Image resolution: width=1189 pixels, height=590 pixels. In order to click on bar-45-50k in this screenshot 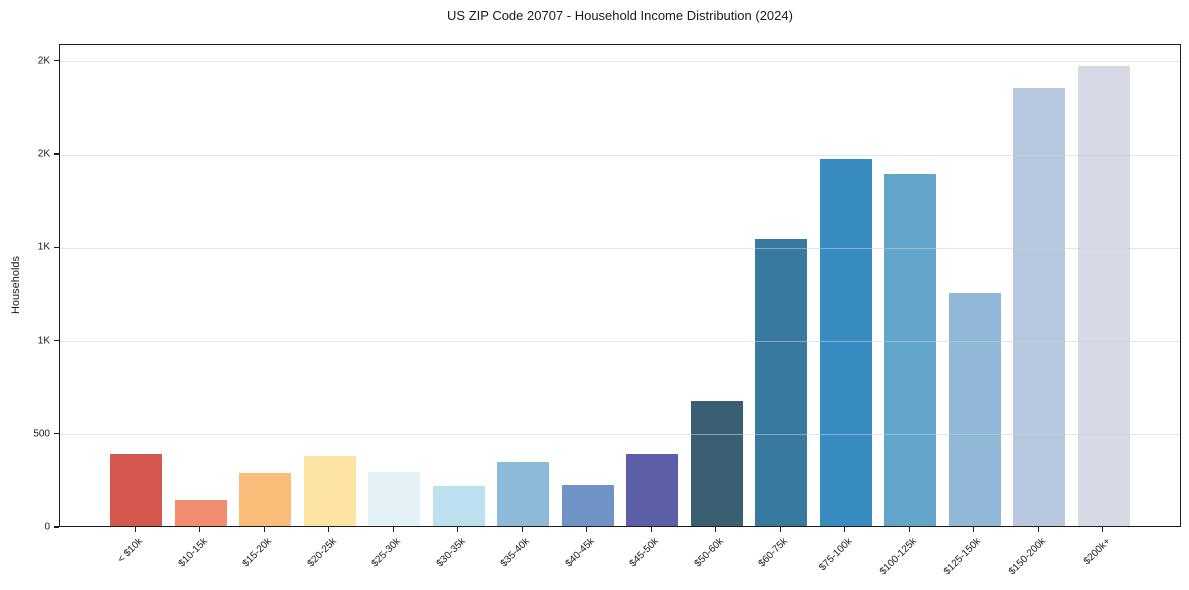, I will do `click(652, 490)`.